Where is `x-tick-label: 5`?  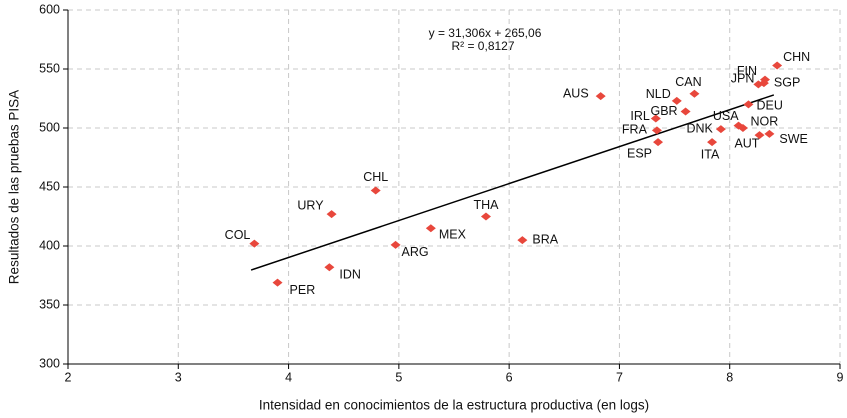
x-tick-label: 5 is located at coordinates (398, 377).